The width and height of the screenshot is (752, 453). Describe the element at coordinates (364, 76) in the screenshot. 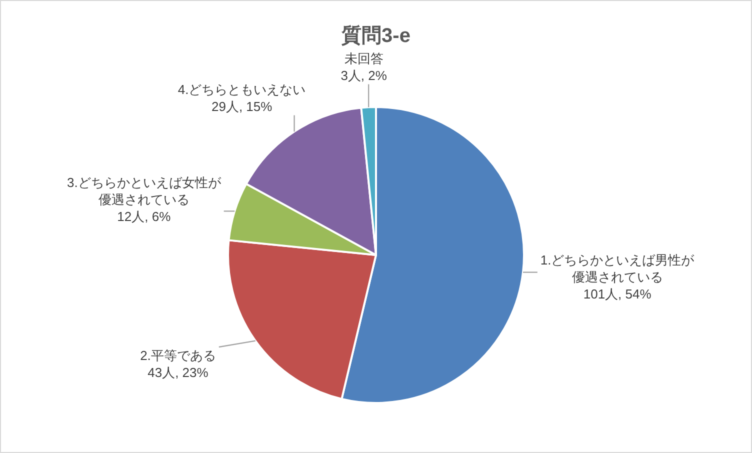

I see `data-label: 3人, 2%` at that location.